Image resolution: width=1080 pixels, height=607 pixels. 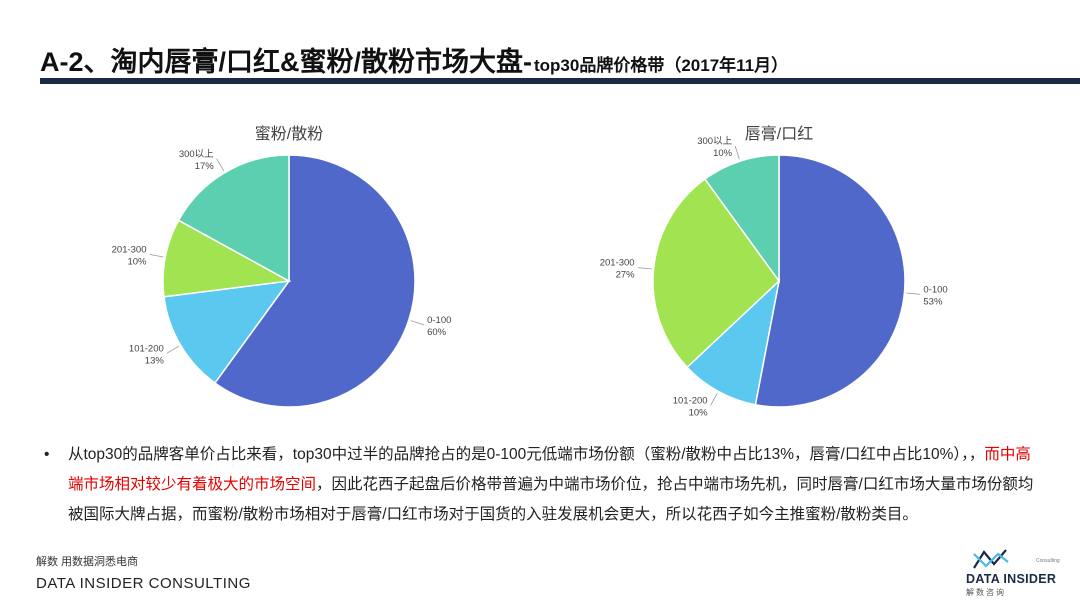 I want to click on pie-percent-label-3: 17%, so click(x=205, y=166).